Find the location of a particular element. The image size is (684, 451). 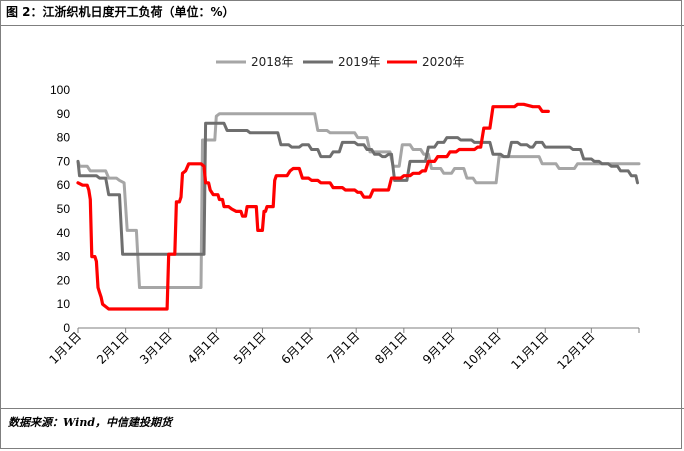

y-tick-label: 70 is located at coordinates (64, 161).